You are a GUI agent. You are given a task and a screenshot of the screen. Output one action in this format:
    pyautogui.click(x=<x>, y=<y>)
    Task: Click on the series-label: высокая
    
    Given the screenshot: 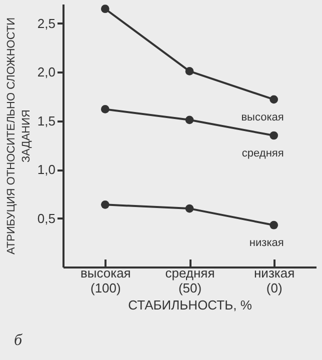 What is the action you would take?
    pyautogui.click(x=262, y=117)
    